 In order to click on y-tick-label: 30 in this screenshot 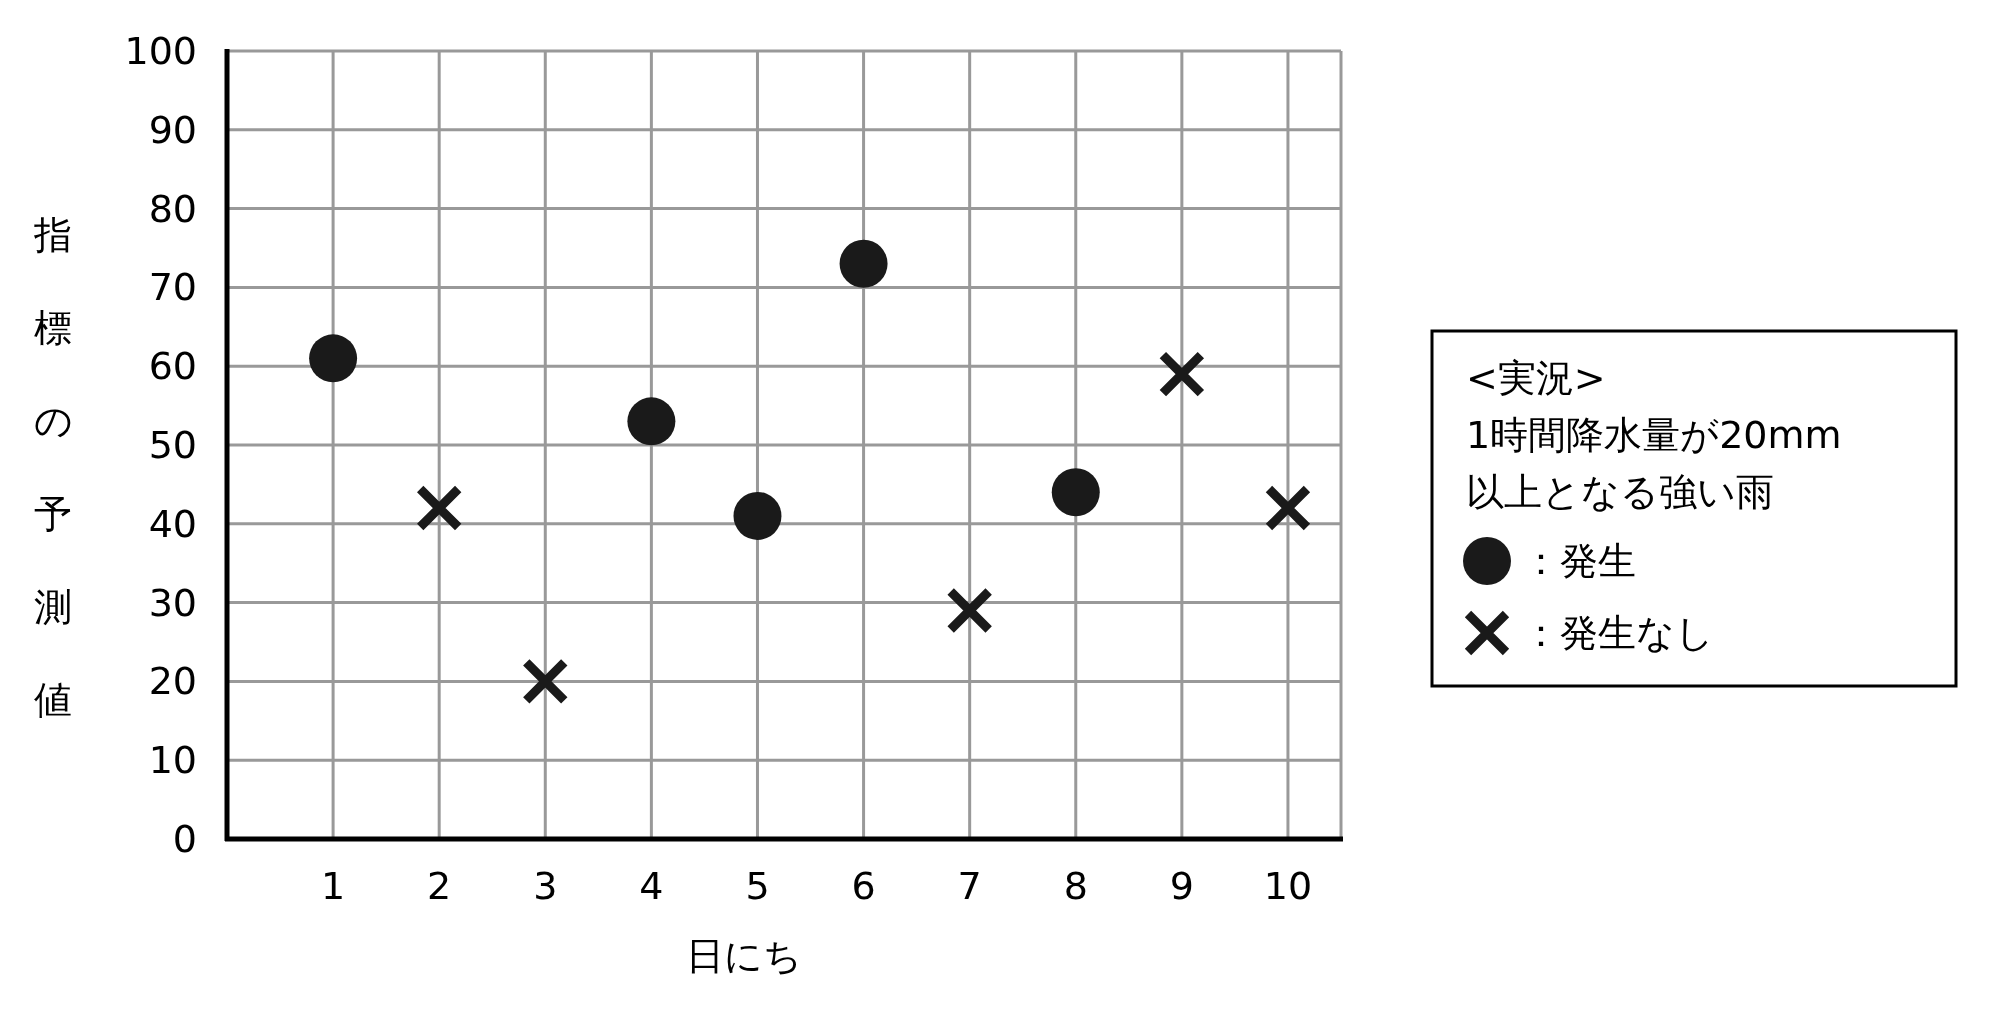, I will do `click(172, 602)`.